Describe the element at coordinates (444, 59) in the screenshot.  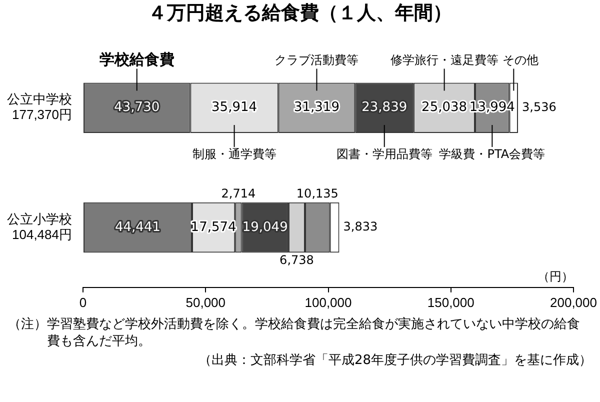
I see `series-label: 修学旅行・遠足費等` at that location.